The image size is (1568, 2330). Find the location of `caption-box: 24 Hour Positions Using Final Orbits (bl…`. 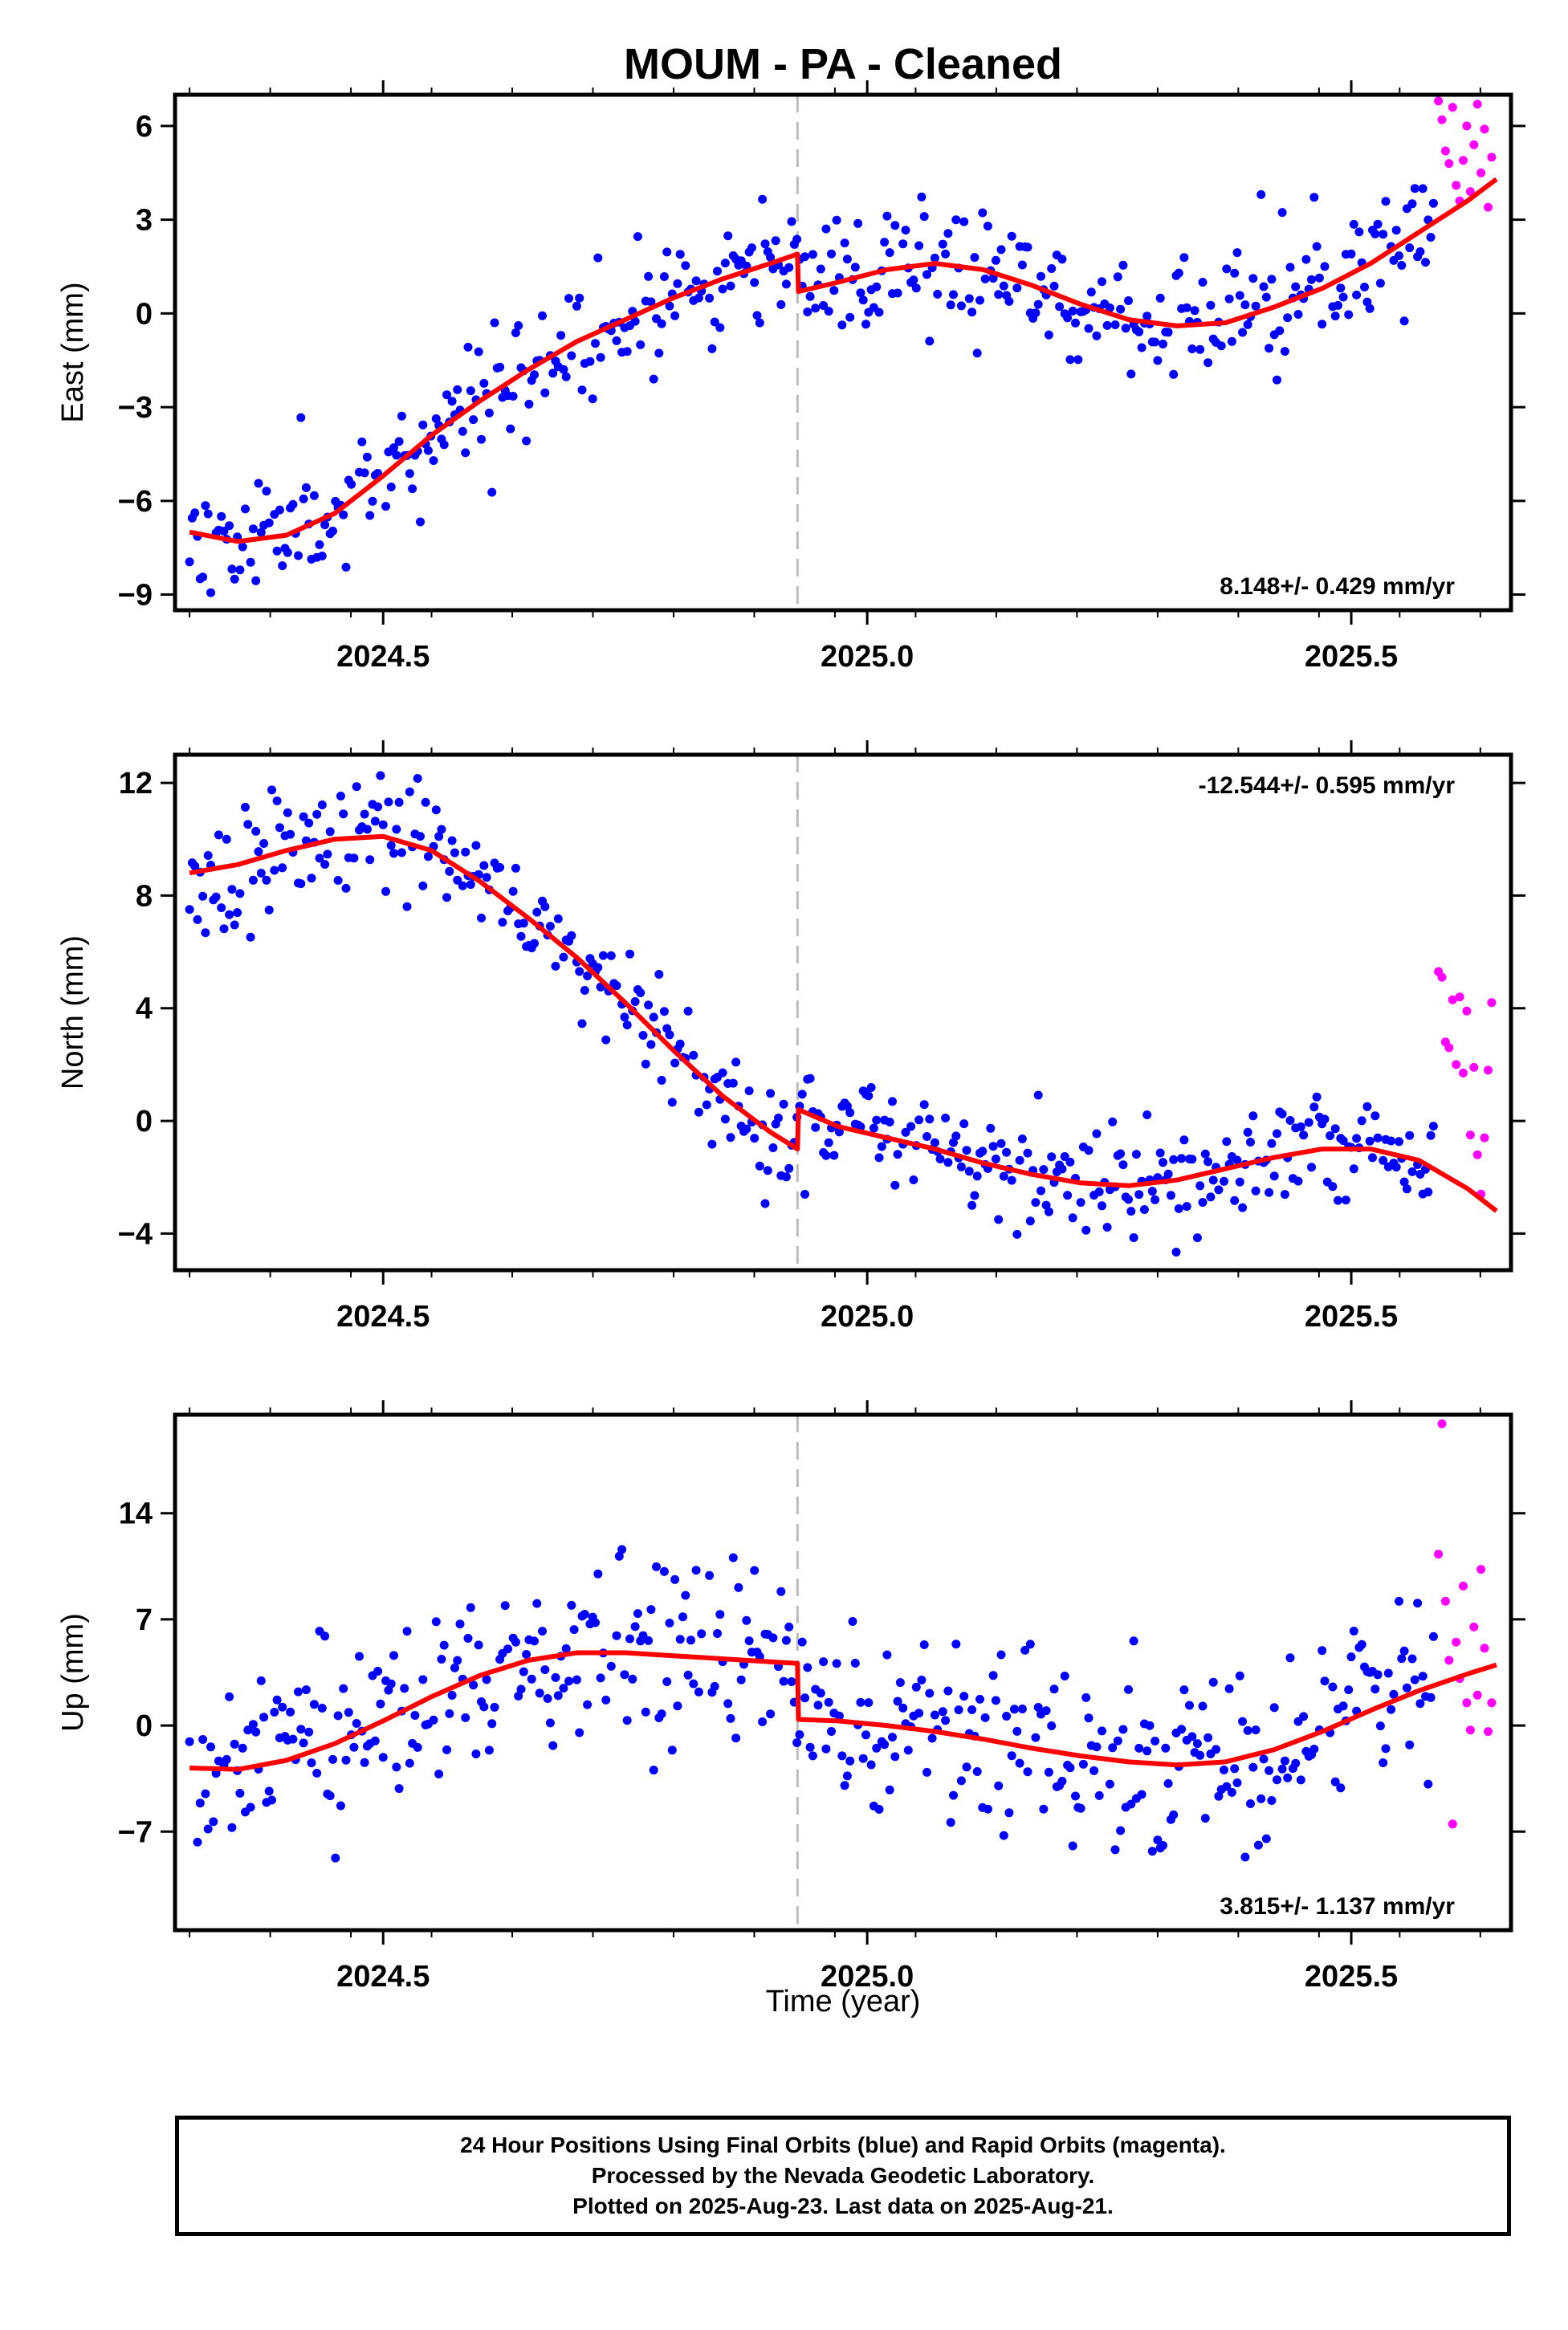

caption-box: 24 Hour Positions Using Final Orbits (bl… is located at coordinates (843, 2176).